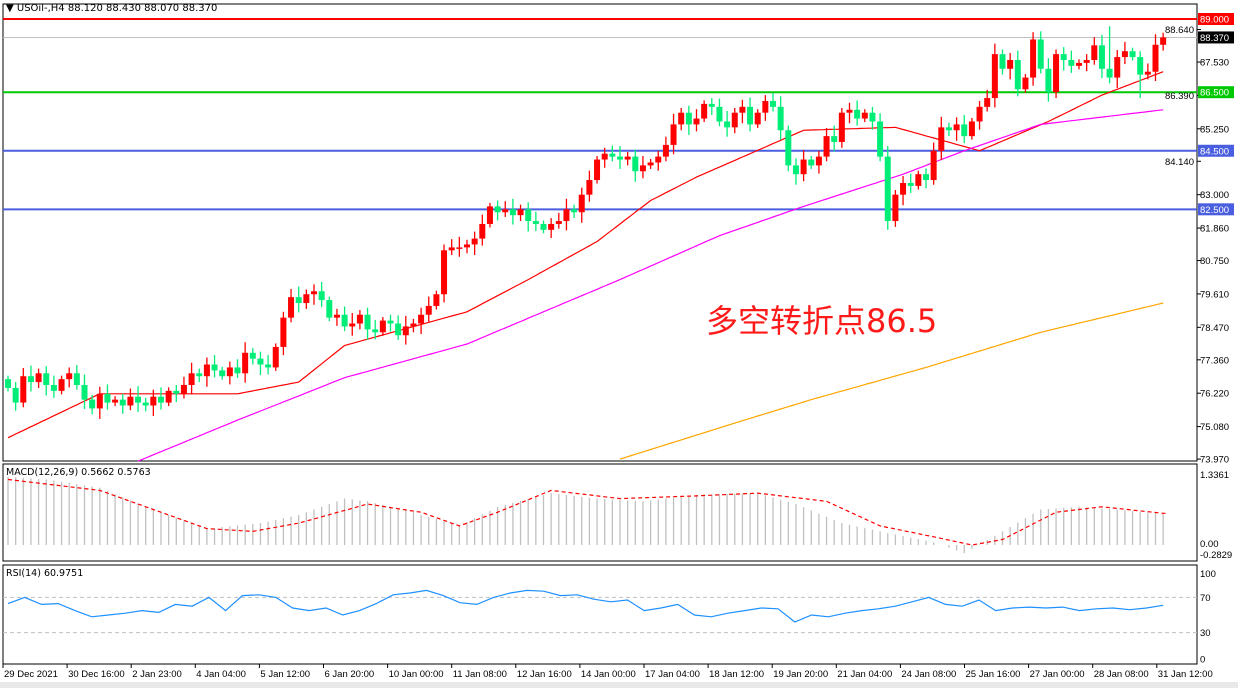 This screenshot has height=688, width=1238. I want to click on ohlc-readout: 88.120 88.430 88.070 88.370, so click(142, 8).